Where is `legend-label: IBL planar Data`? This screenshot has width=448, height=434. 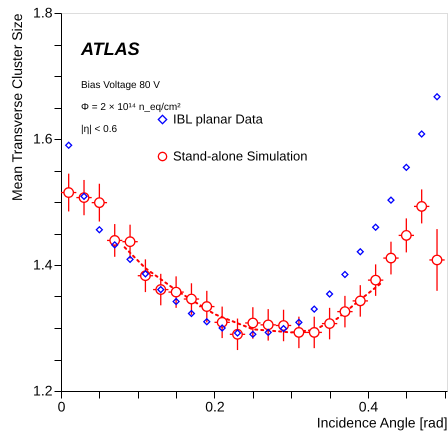 legend-label: IBL planar Data is located at coordinates (218, 119).